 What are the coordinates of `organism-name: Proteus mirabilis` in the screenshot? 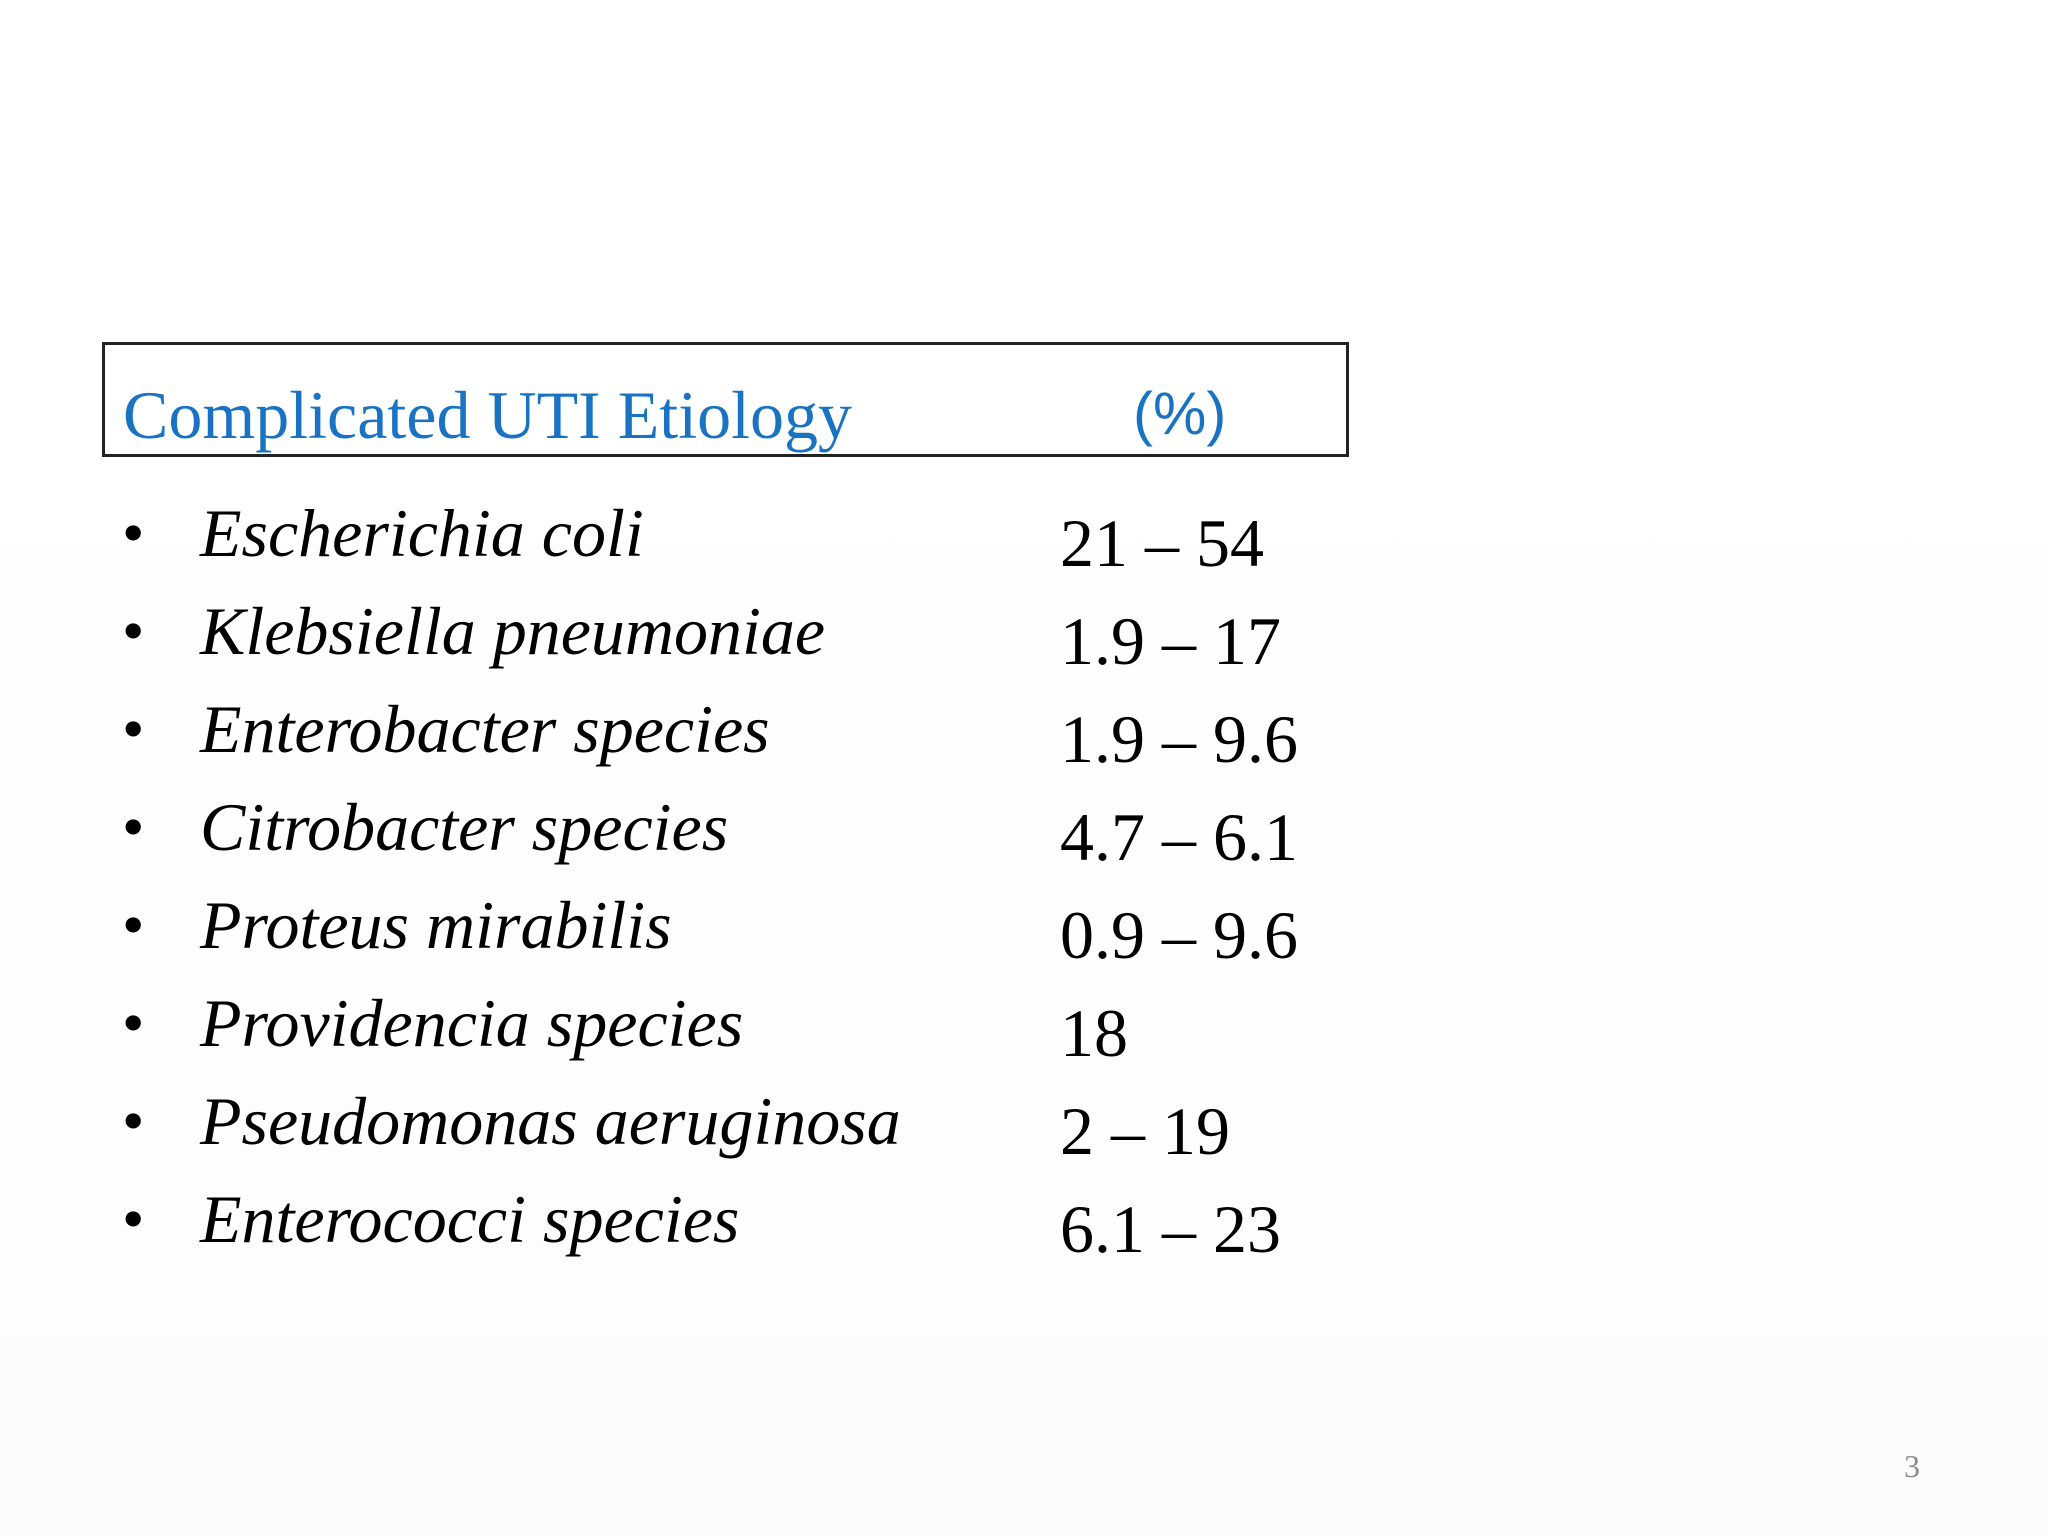 It's located at (436, 925).